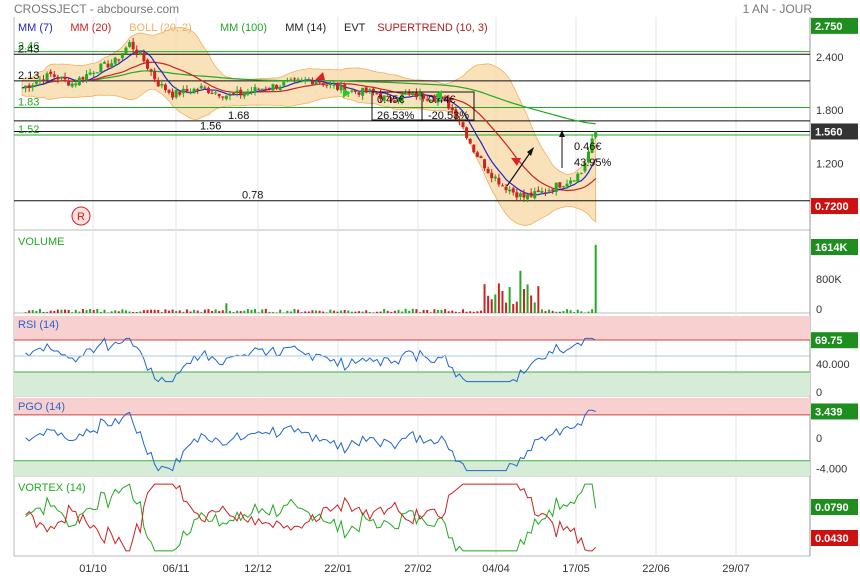 The width and height of the screenshot is (860, 579). I want to click on x-tick-label: 01/10, so click(93, 569).